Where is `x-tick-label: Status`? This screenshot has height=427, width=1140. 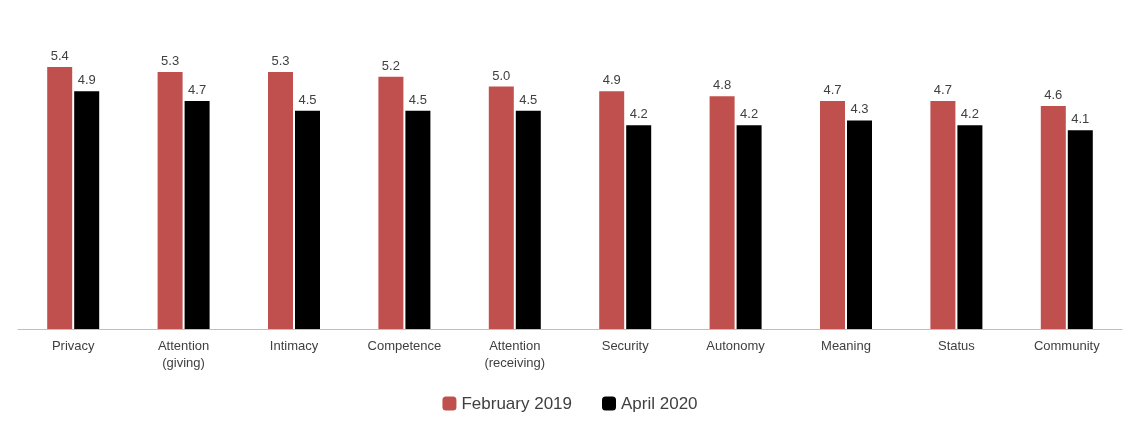
x-tick-label: Status is located at coordinates (956, 345).